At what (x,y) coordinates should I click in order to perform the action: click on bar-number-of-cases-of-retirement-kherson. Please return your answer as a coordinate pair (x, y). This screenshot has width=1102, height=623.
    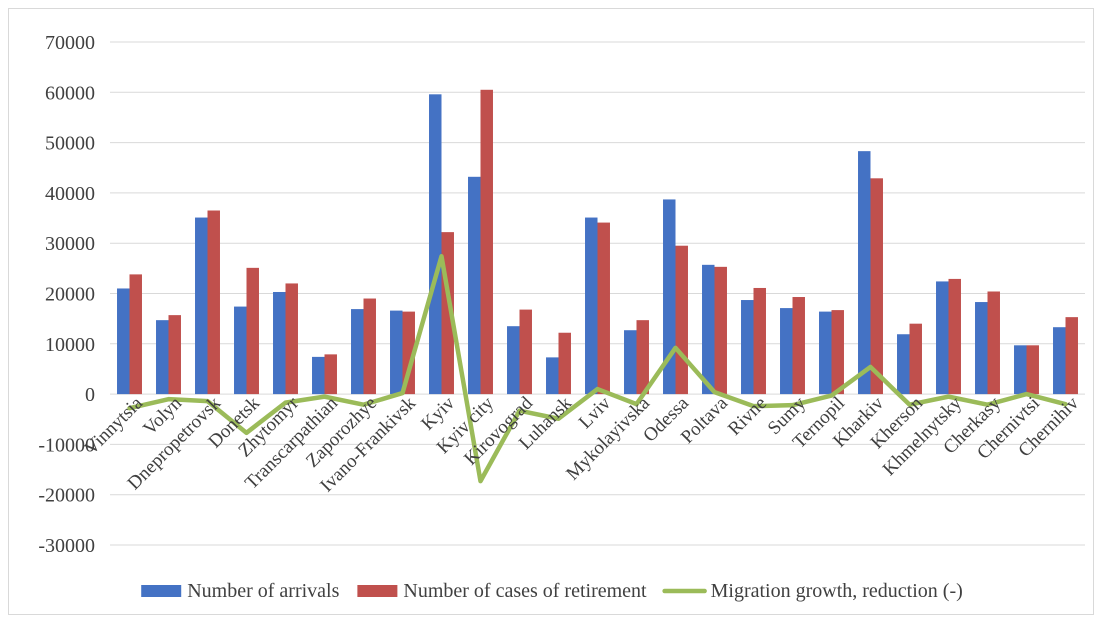
    Looking at the image, I should click on (915, 359).